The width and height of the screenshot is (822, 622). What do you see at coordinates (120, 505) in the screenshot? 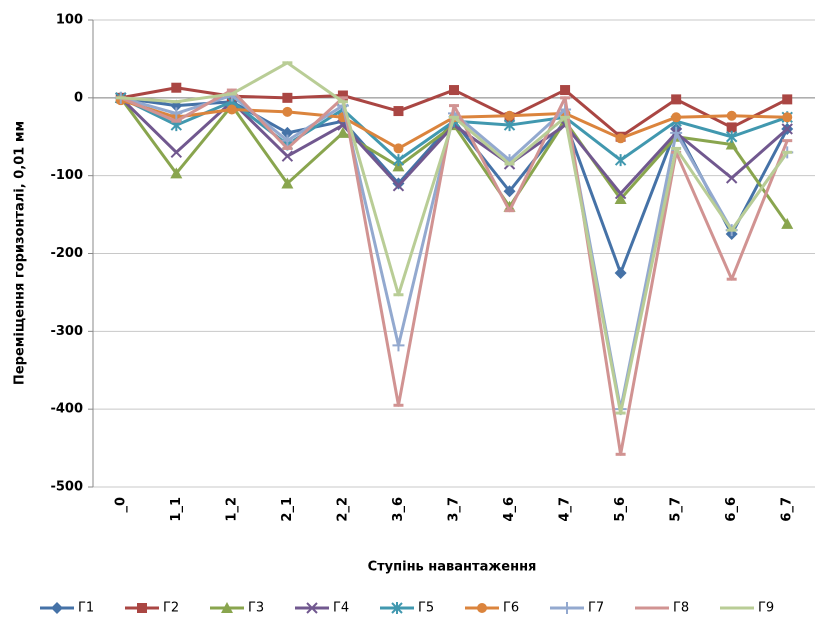
I see `x-tick-label: _0` at bounding box center [120, 505].